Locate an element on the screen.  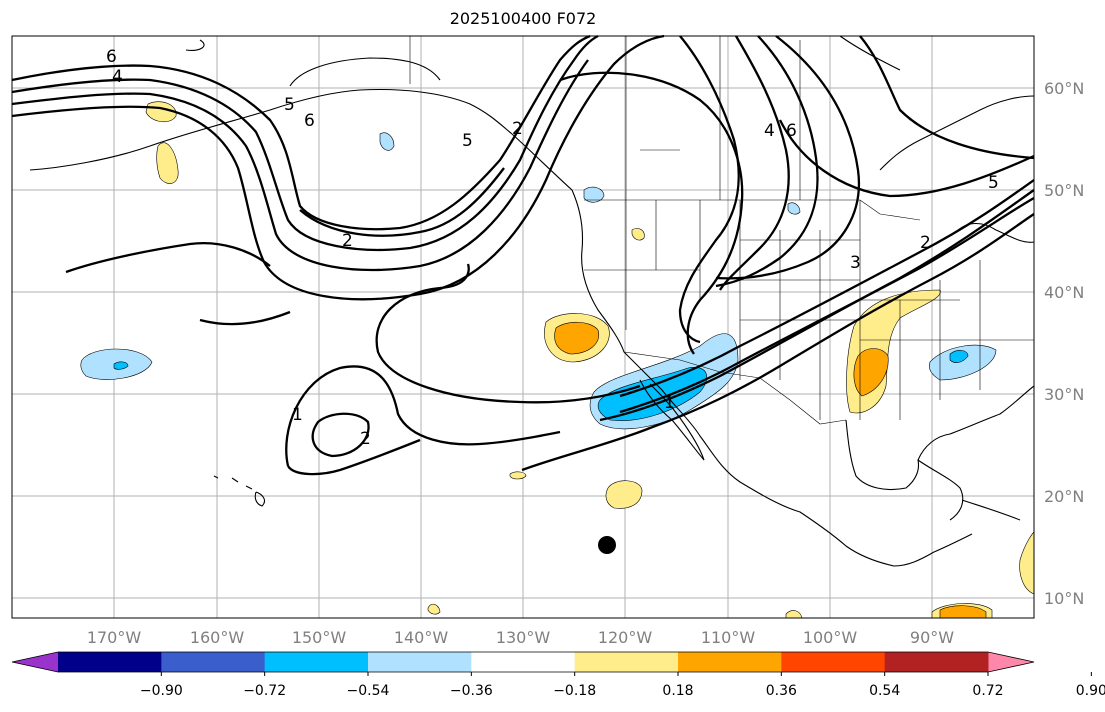
colorbar-tick-label: −0.36 is located at coordinates (471, 691).